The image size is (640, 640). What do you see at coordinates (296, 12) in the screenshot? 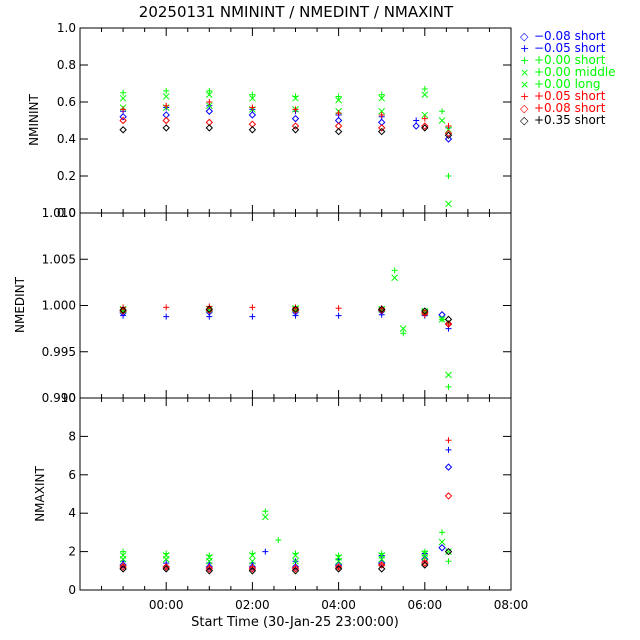
I see `chart-title: 20250131 NMININT / NMEDINT / NMAXINT` at bounding box center [296, 12].